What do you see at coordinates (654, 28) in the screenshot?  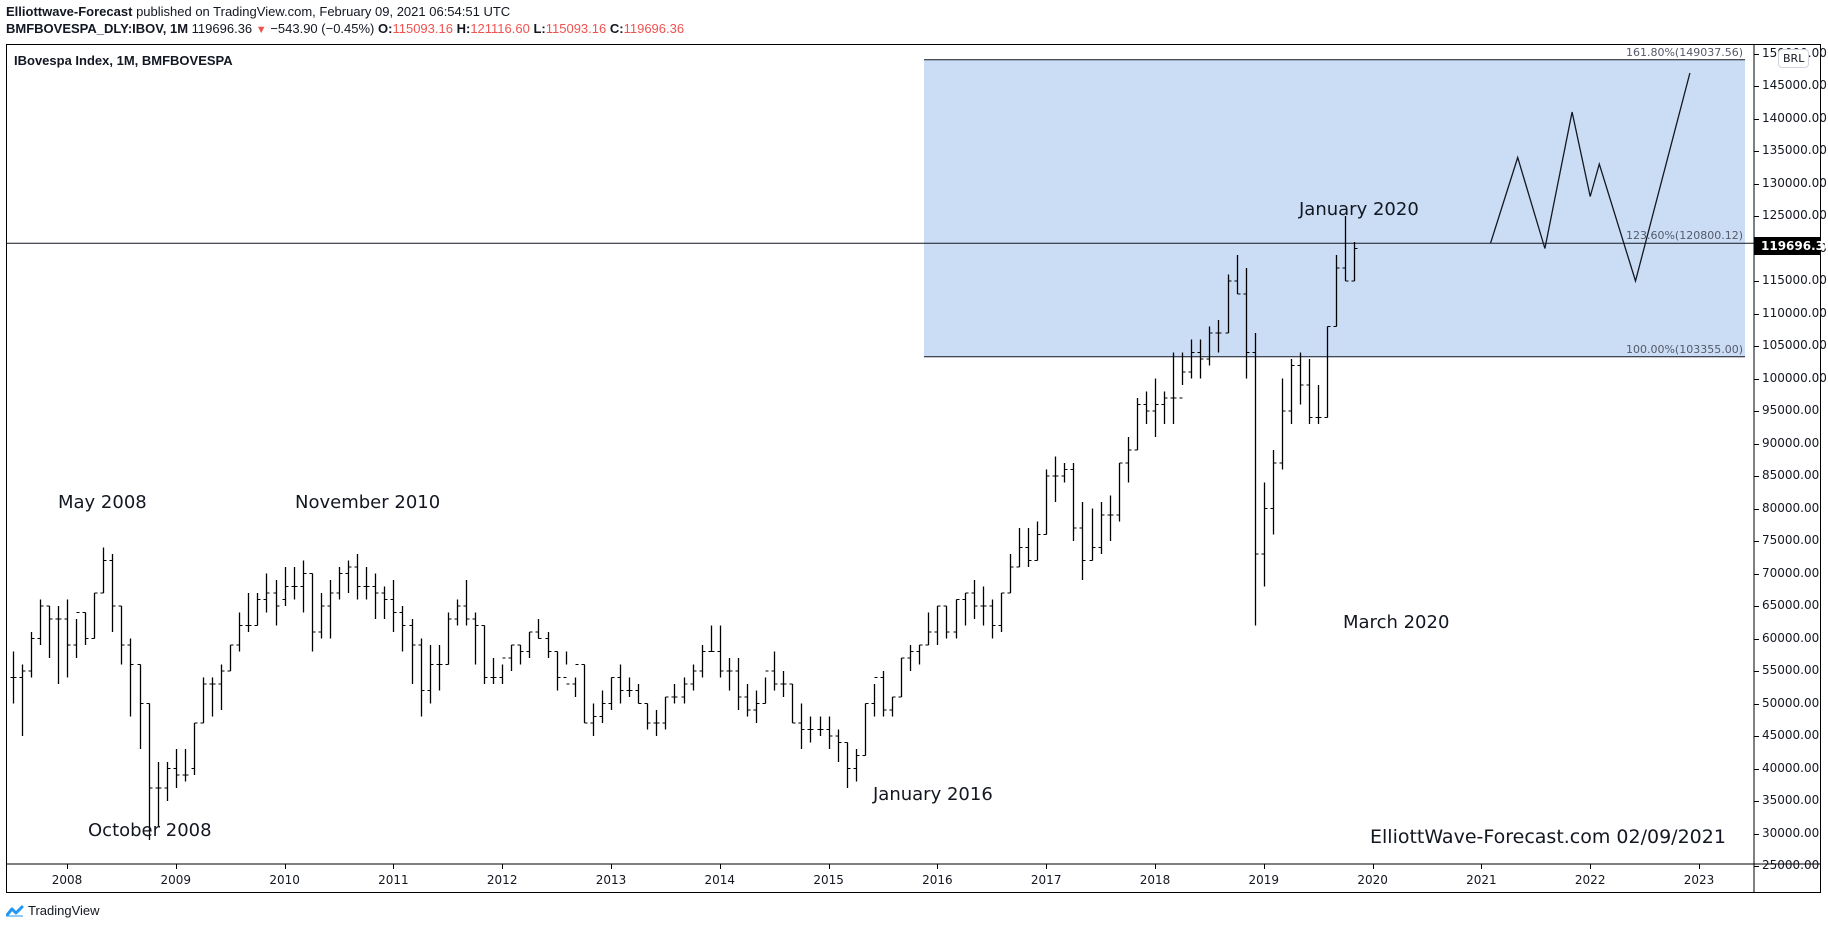 I see `close-value: 119696.36` at bounding box center [654, 28].